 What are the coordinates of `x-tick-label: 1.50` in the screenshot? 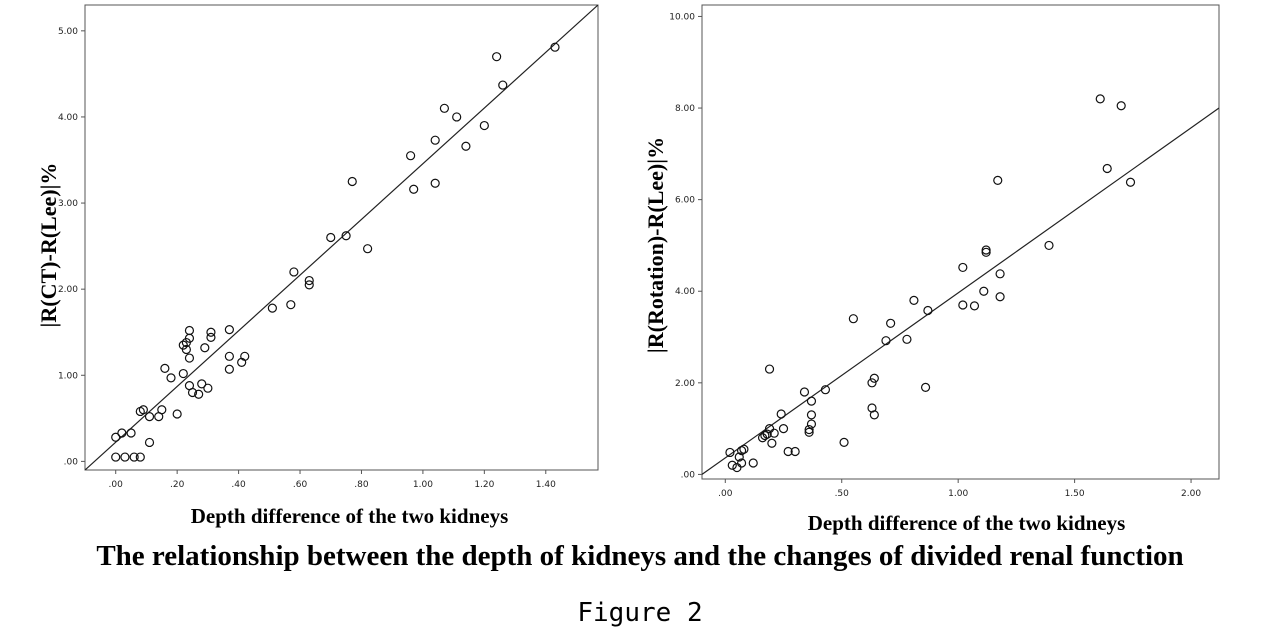 It's located at (1075, 494).